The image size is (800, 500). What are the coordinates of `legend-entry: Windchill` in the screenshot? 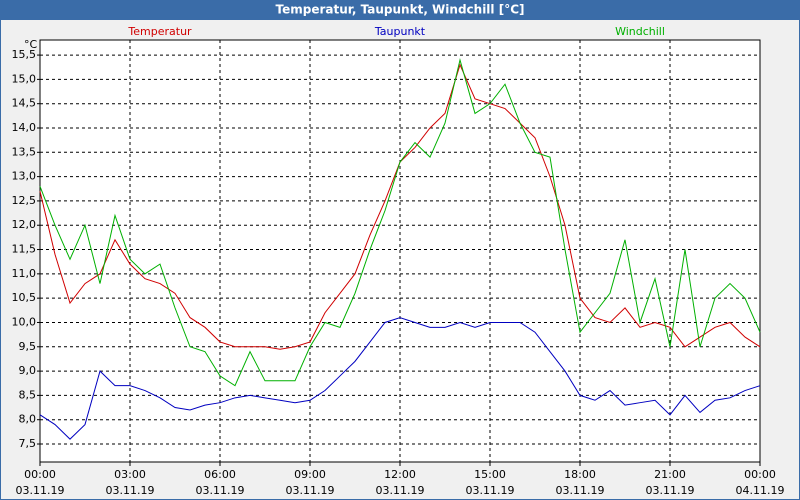 It's located at (640, 31).